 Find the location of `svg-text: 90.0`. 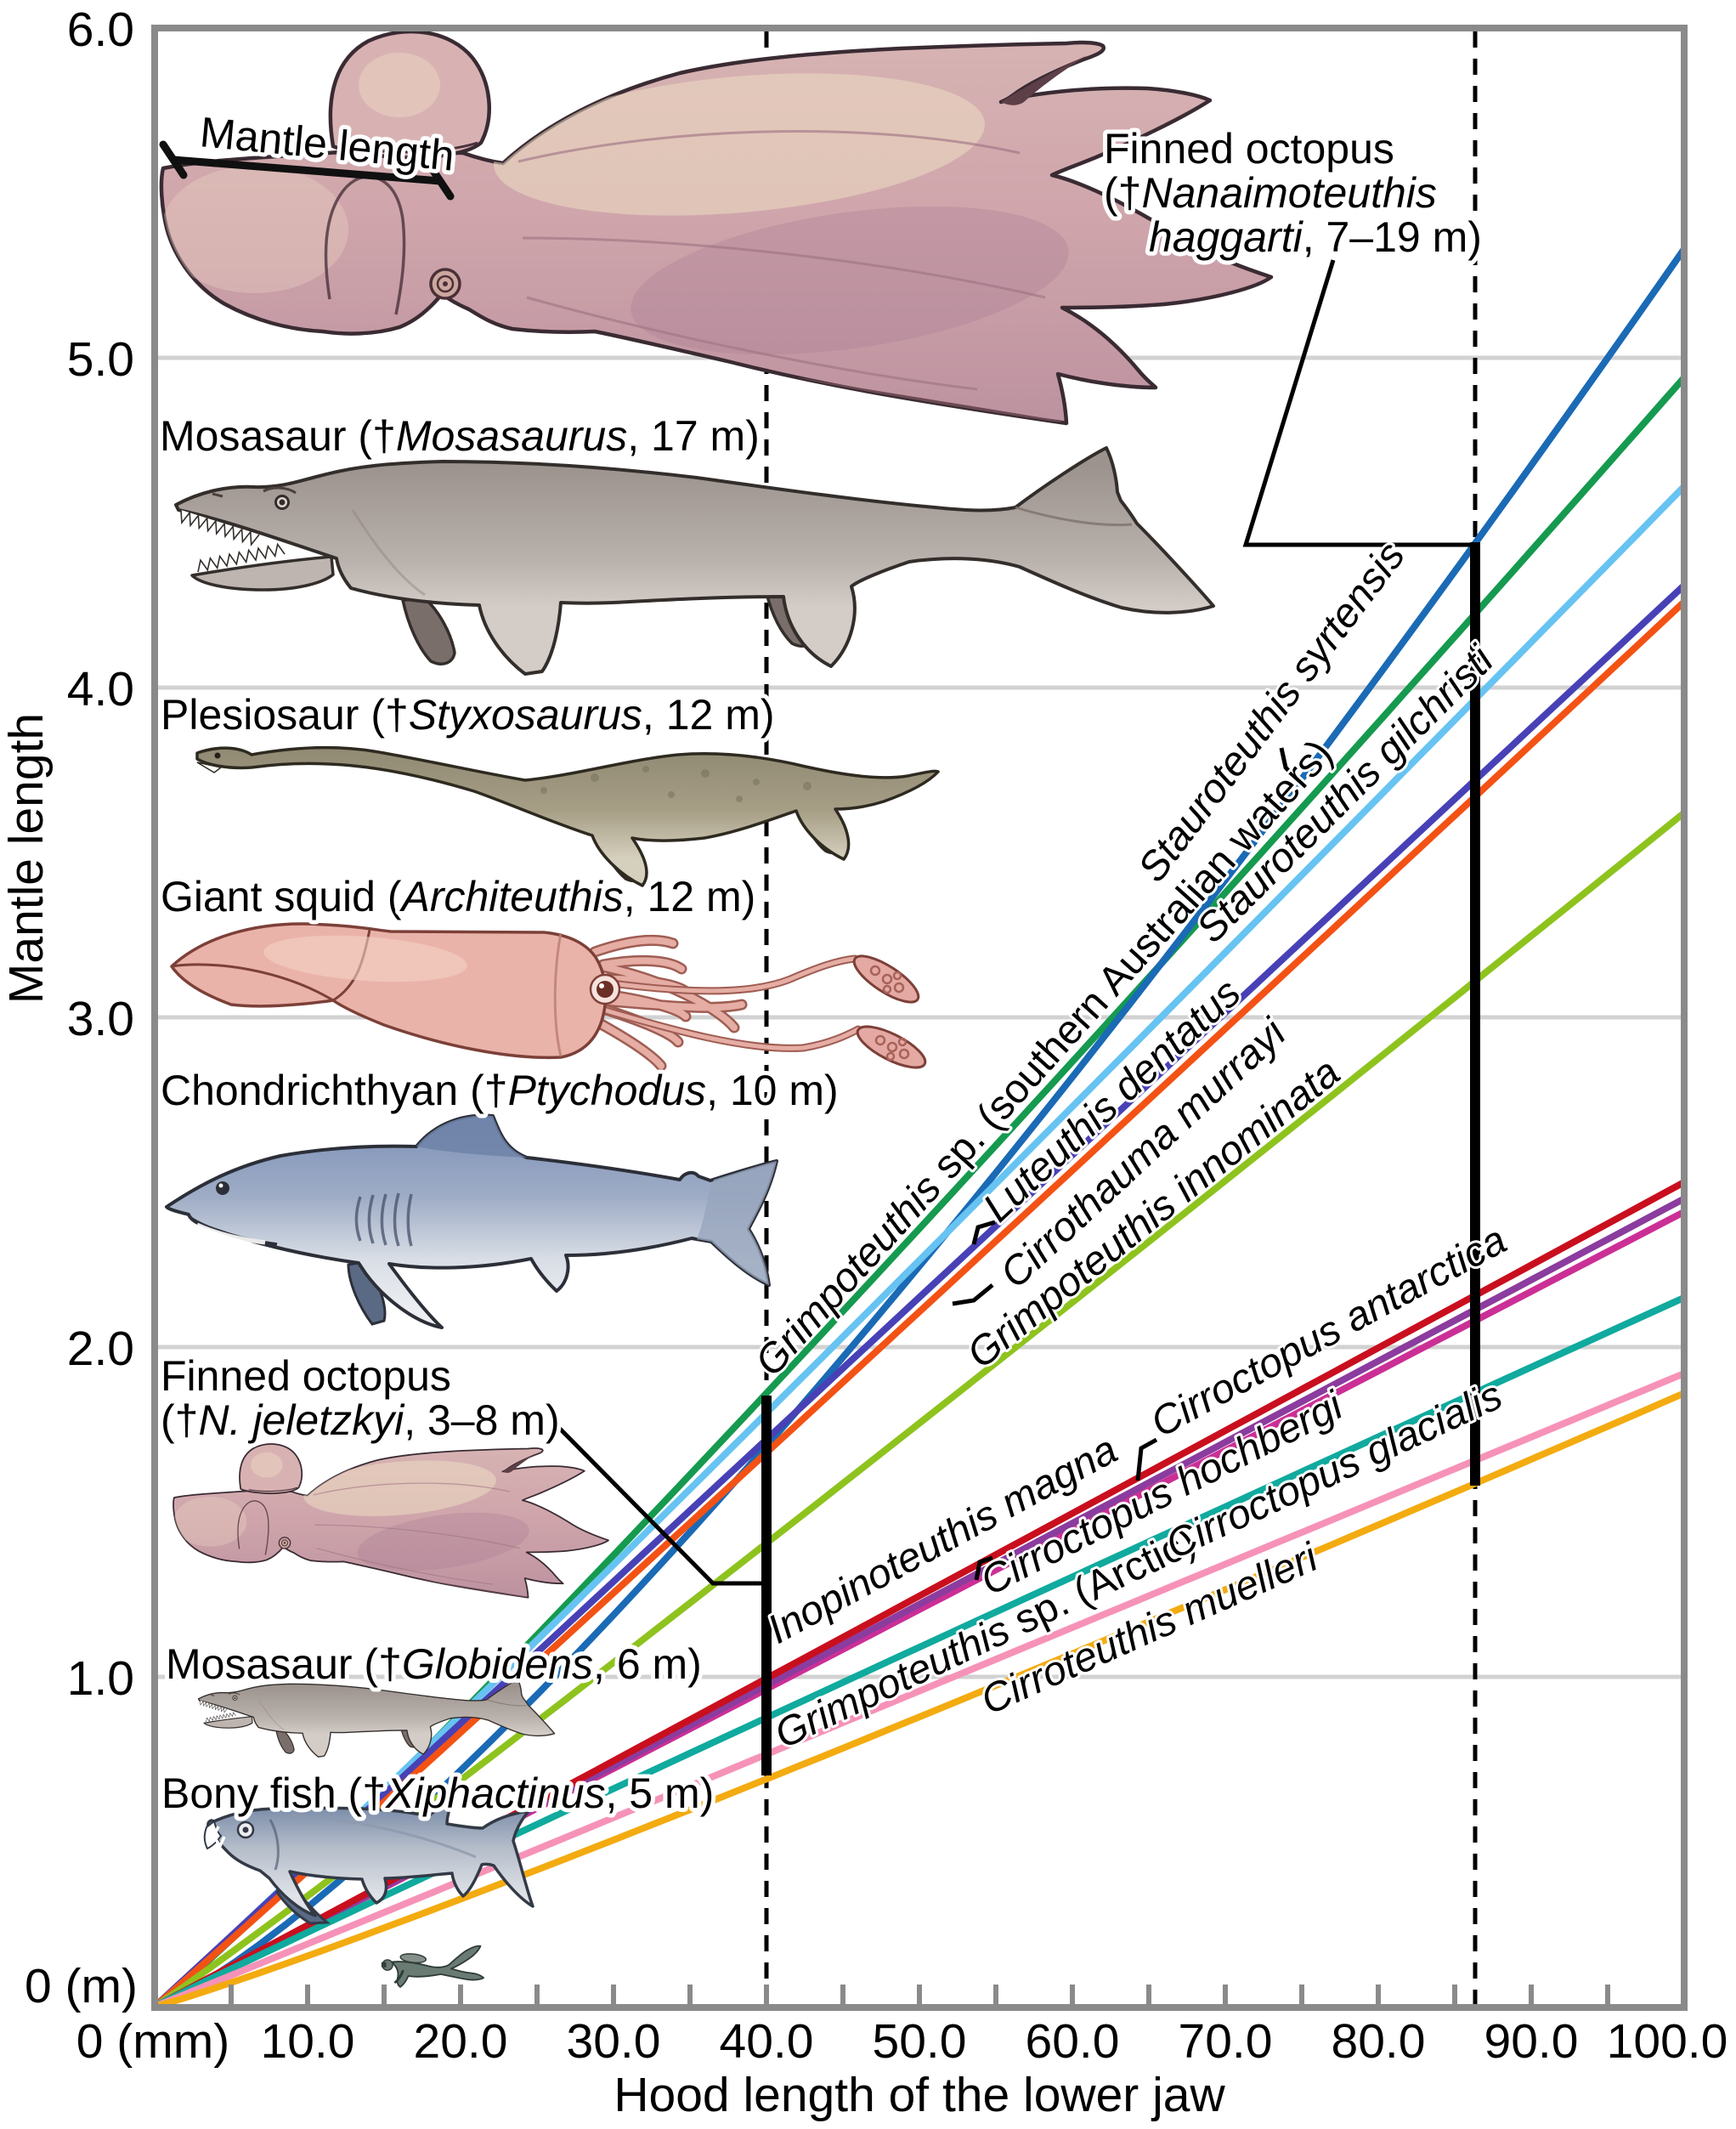

svg-text: 90.0 is located at coordinates (1532, 2042).